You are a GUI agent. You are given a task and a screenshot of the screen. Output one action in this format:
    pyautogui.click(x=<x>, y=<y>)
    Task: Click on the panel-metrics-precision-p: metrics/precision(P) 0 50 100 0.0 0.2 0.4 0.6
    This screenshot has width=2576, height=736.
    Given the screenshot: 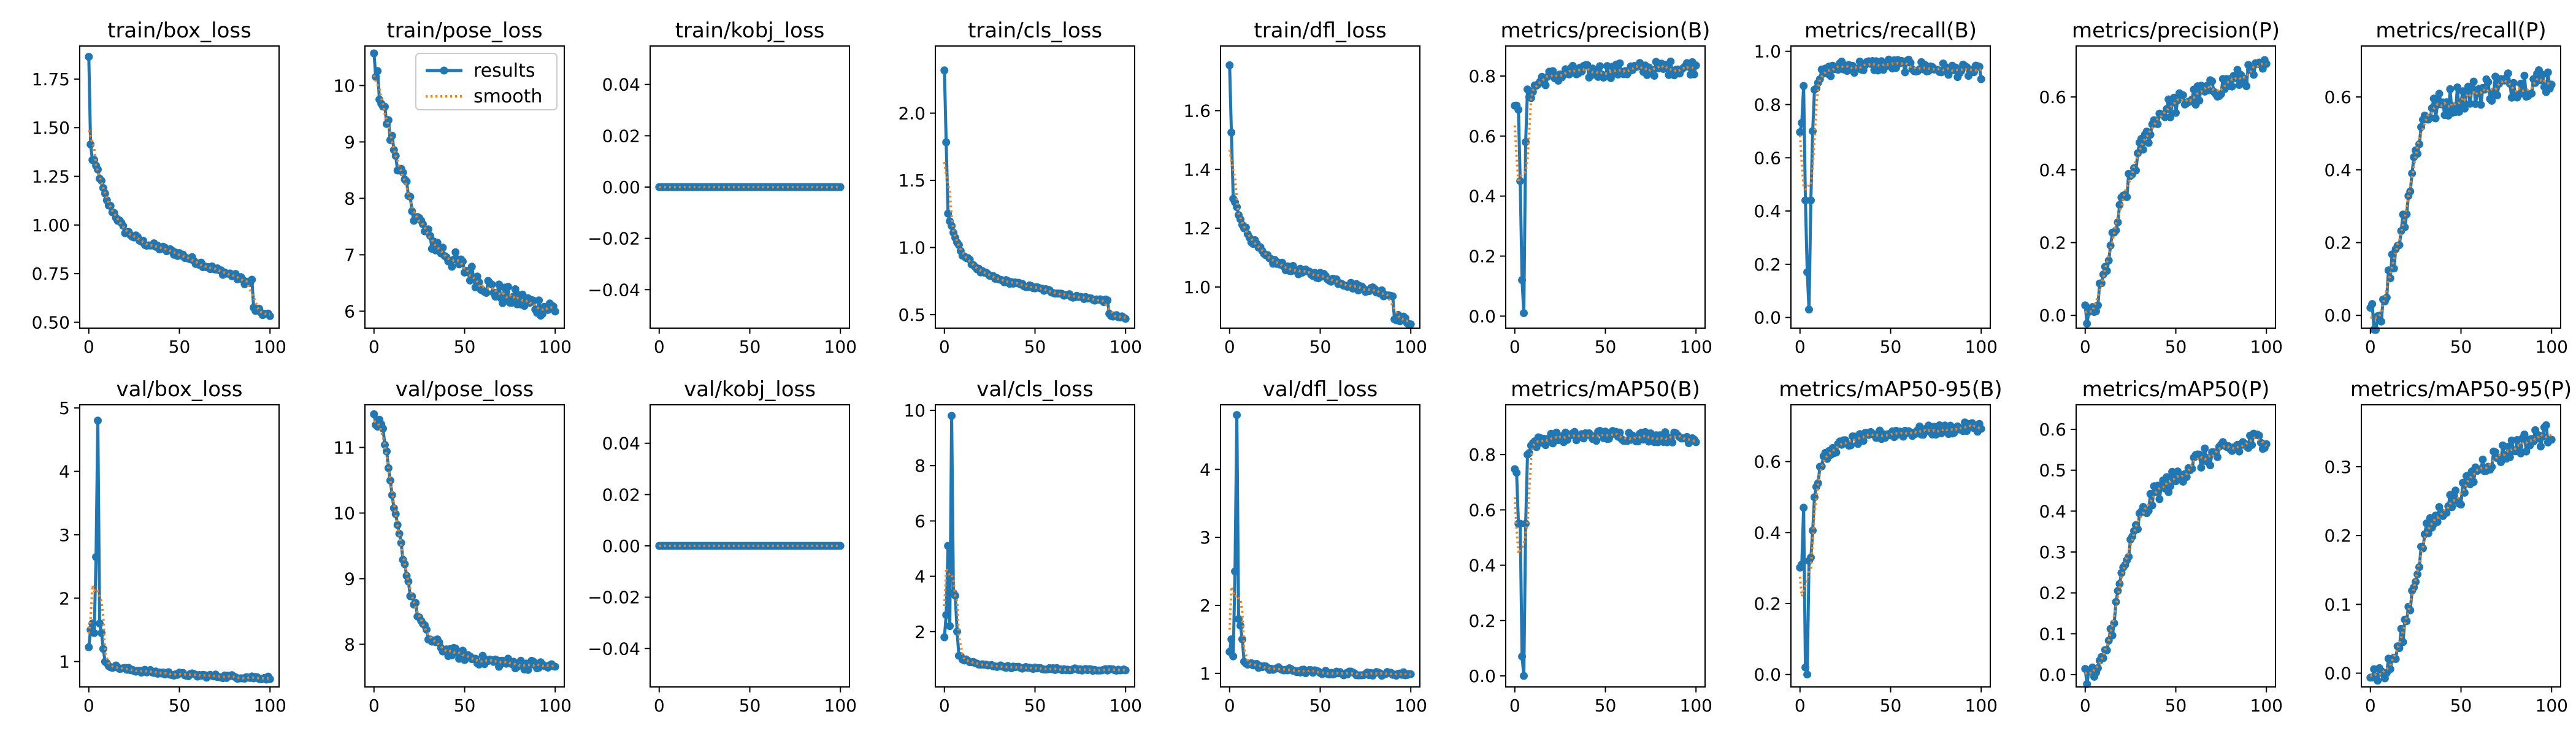 What is the action you would take?
    pyautogui.click(x=2160, y=187)
    